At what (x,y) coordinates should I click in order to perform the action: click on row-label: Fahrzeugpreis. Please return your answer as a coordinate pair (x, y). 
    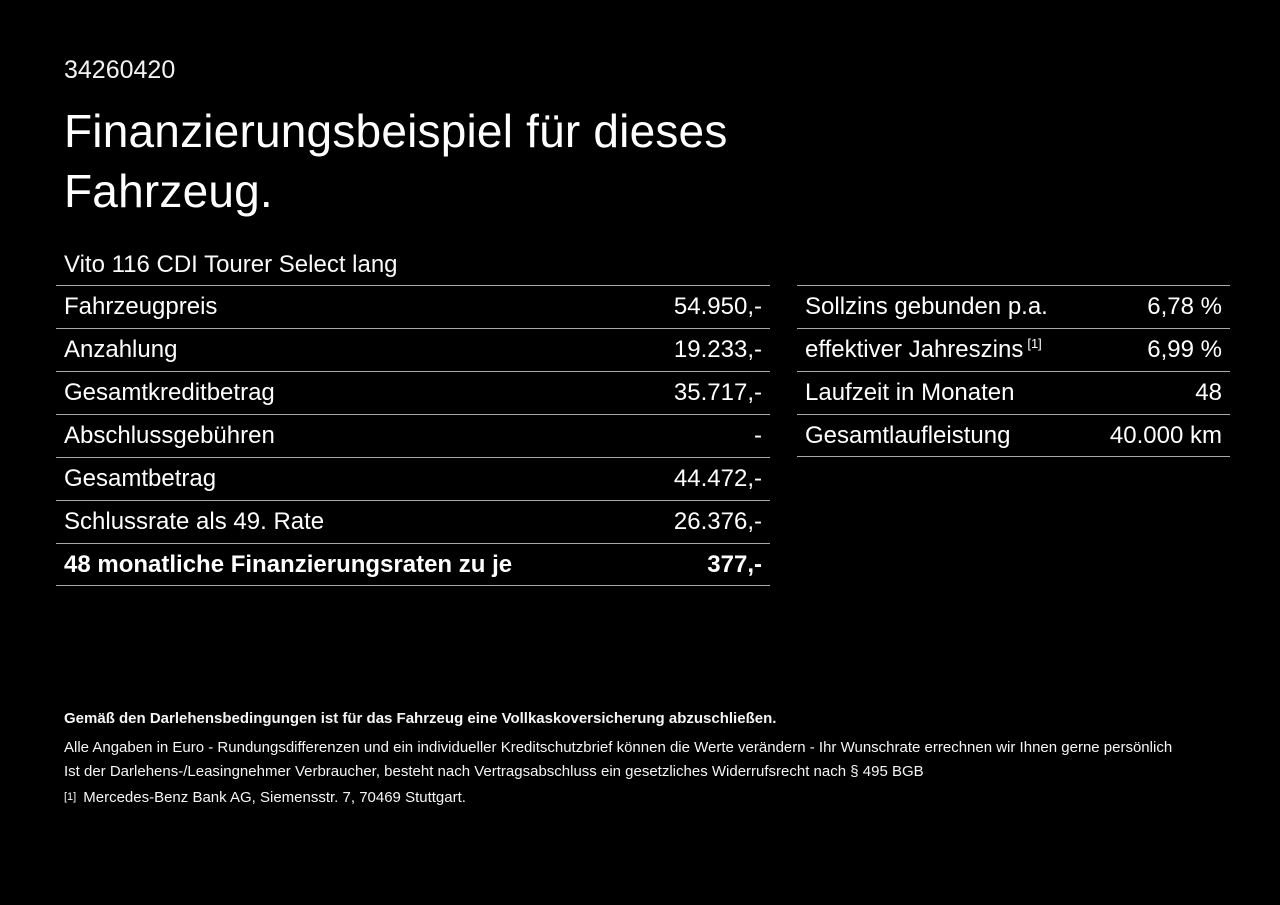
    Looking at the image, I should click on (141, 306).